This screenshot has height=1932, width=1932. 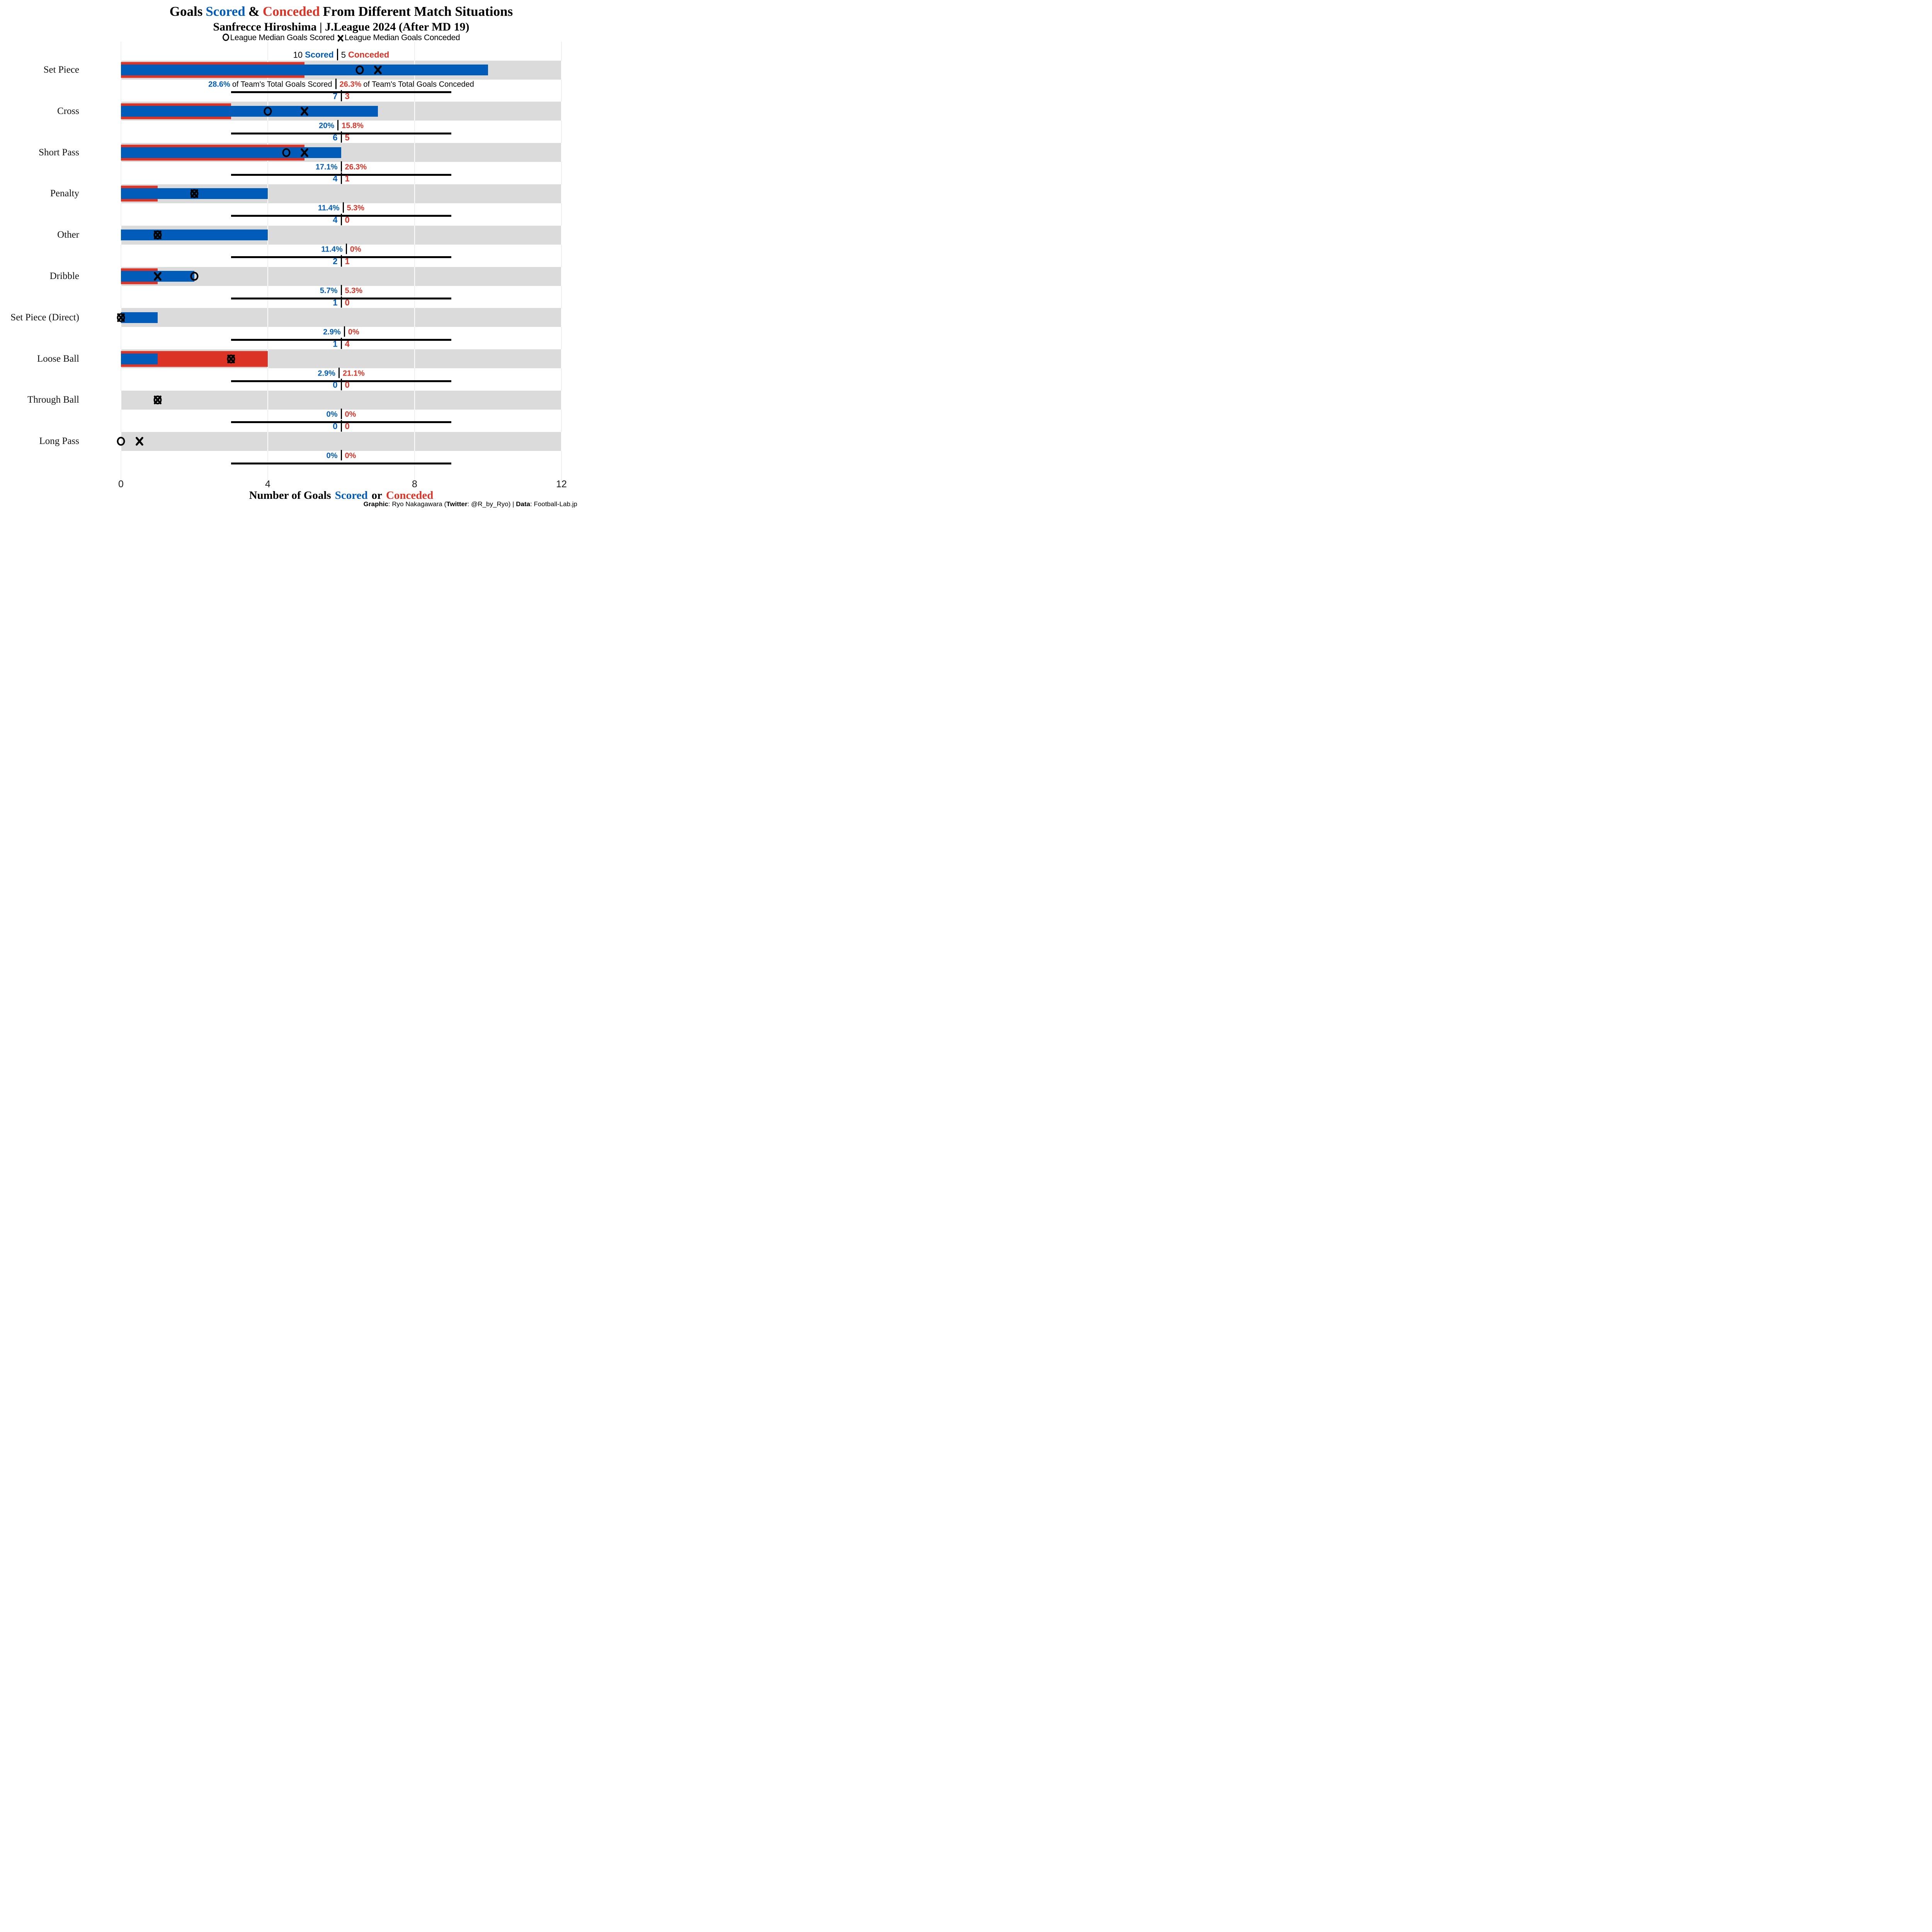 I want to click on x-tick-4: 4, so click(x=268, y=485).